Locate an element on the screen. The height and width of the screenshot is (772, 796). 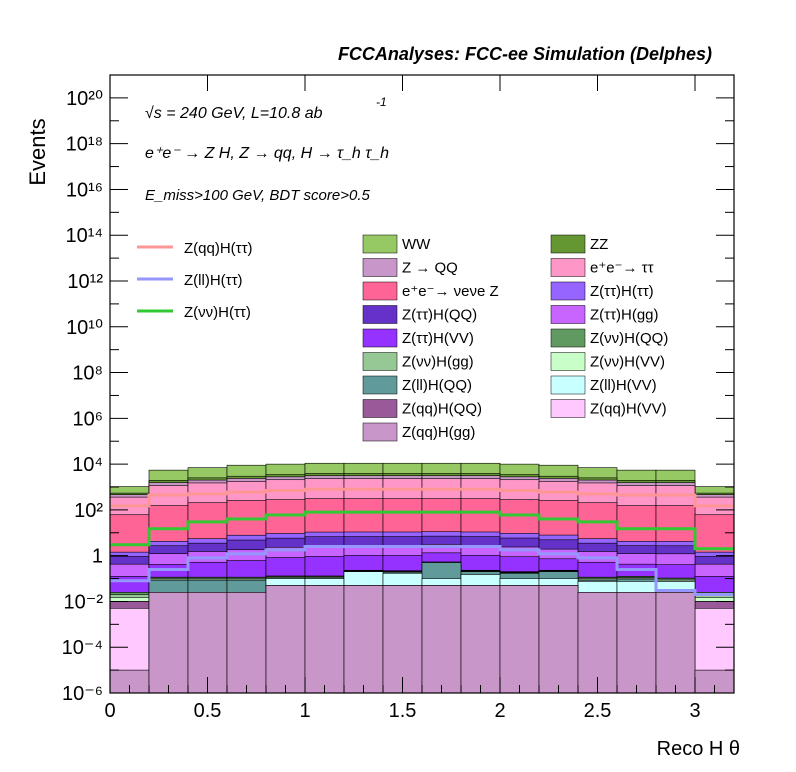
y-tick-label: 10⁴ is located at coordinates (87, 465).